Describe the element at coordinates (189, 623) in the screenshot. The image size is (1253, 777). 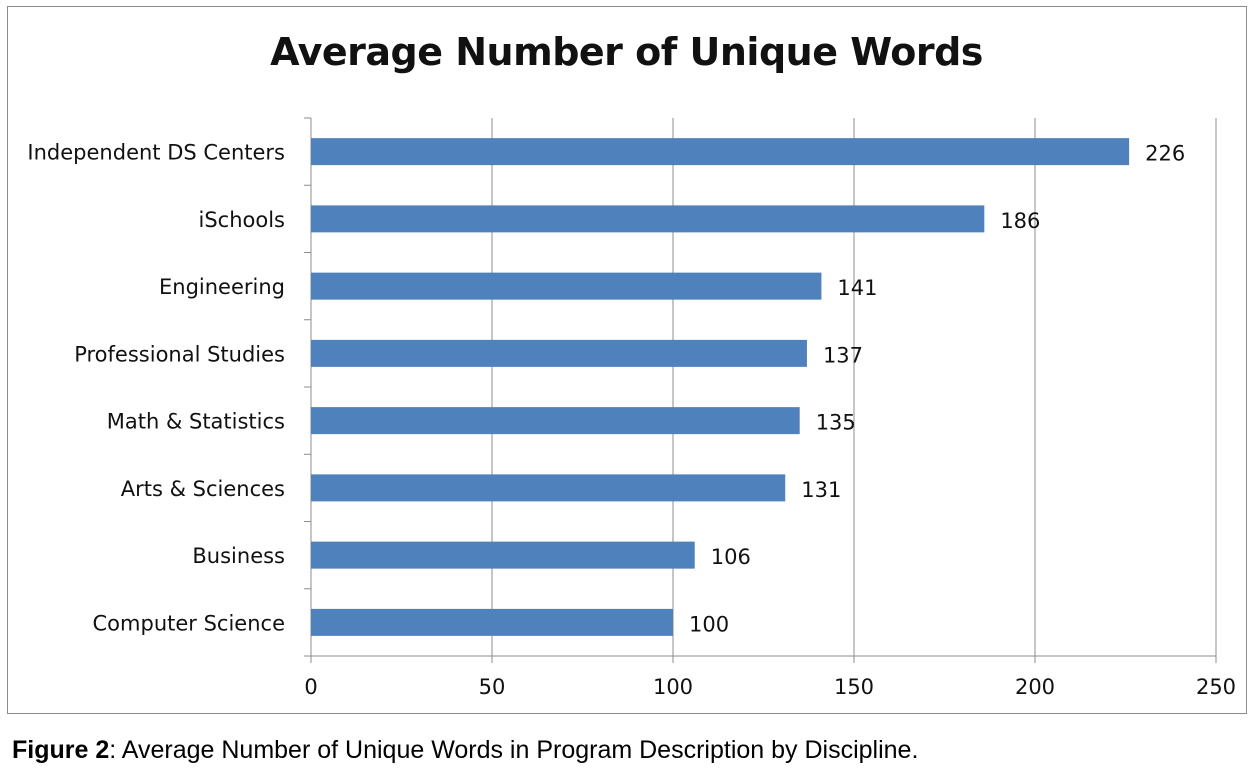
I see `category-label: Computer Science` at that location.